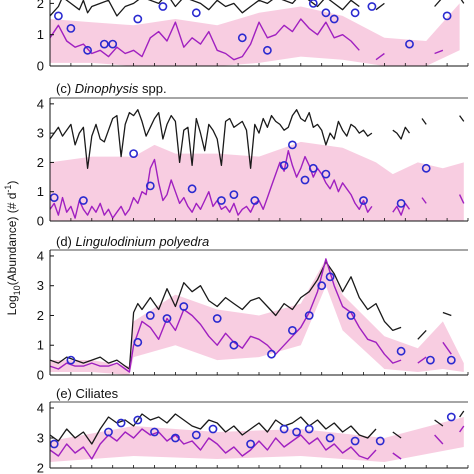  I want to click on panel-c-ytick-label-2: 2, so click(40, 162).